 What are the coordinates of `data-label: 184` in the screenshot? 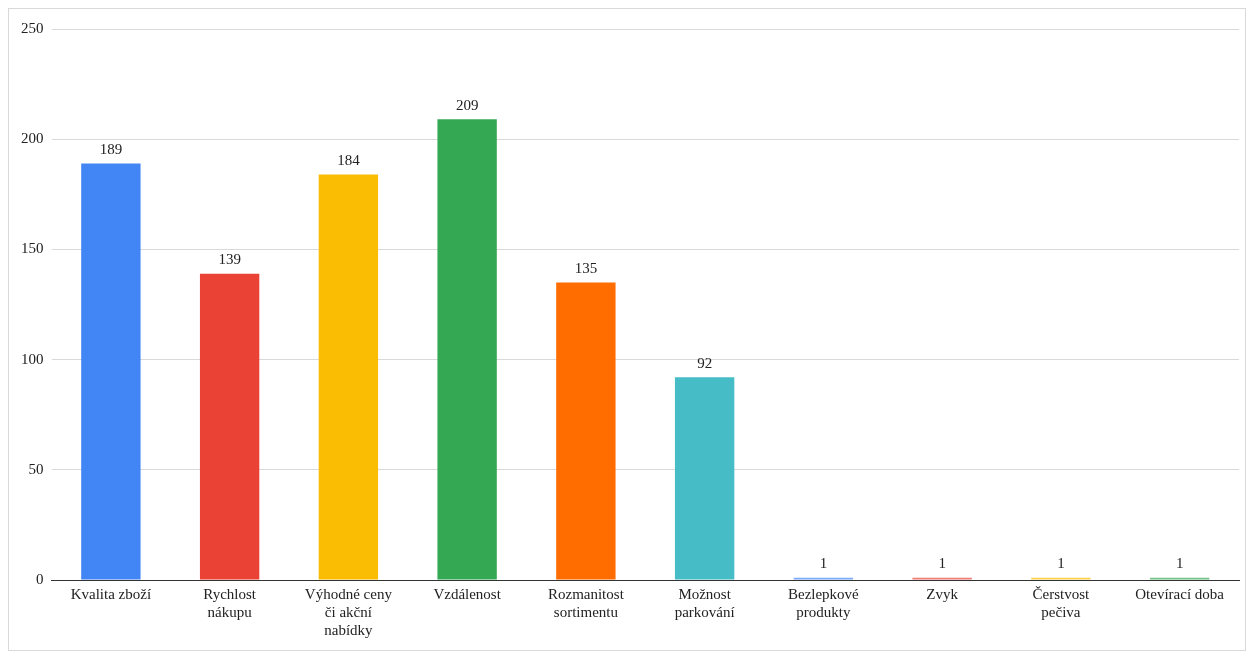 It's located at (349, 159).